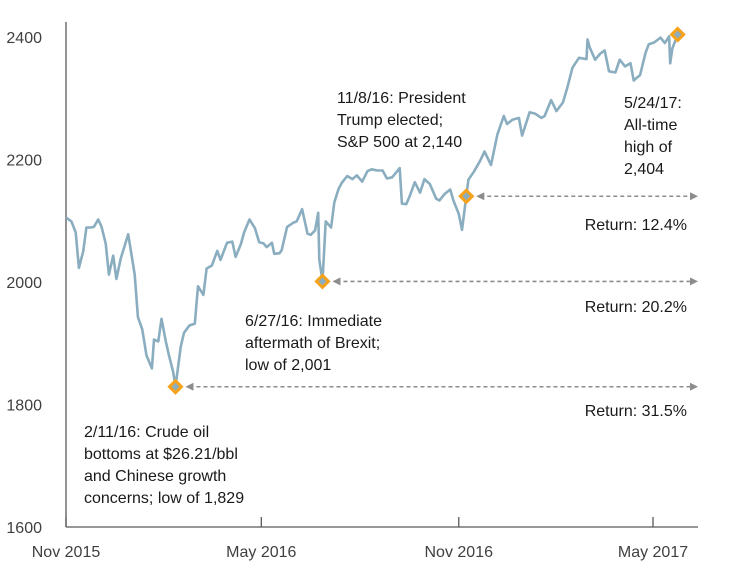  Describe the element at coordinates (155, 476) in the screenshot. I see `annotation-line: and Chinese growth` at that location.